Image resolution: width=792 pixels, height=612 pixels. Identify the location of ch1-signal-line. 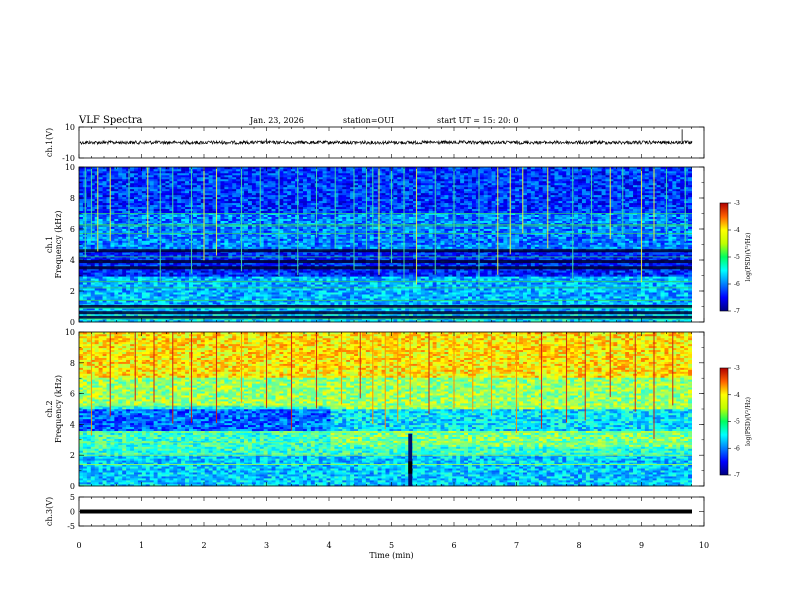
(386, 142).